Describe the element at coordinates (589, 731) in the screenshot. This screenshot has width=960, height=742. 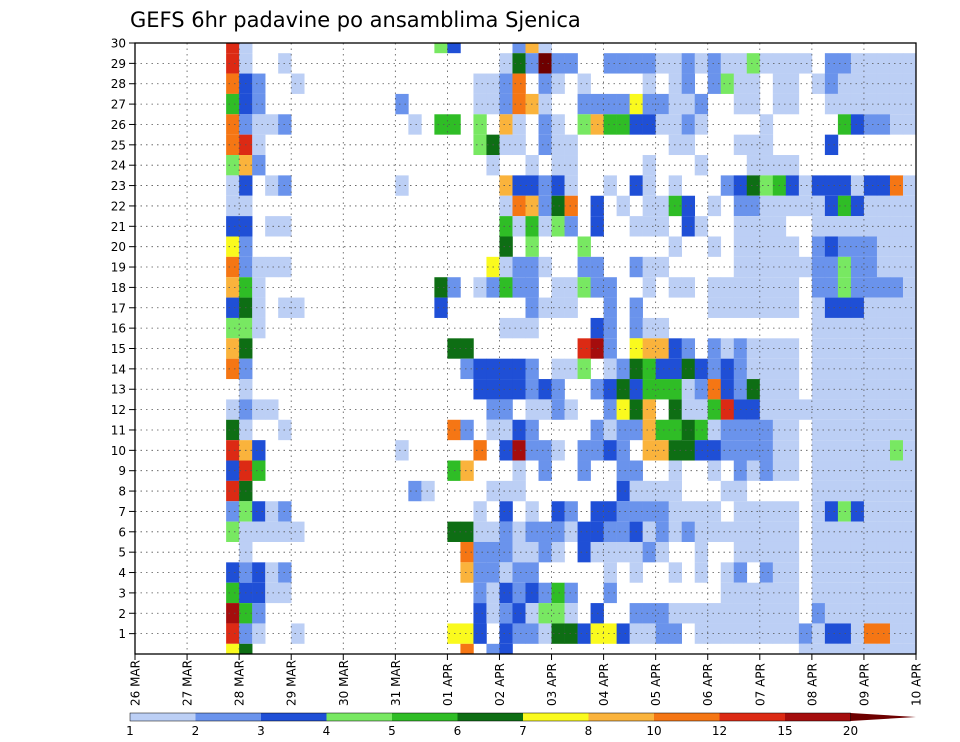
I see `colorbar-label: 8` at that location.